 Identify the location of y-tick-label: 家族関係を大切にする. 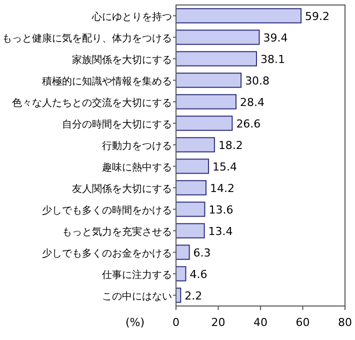
(122, 60).